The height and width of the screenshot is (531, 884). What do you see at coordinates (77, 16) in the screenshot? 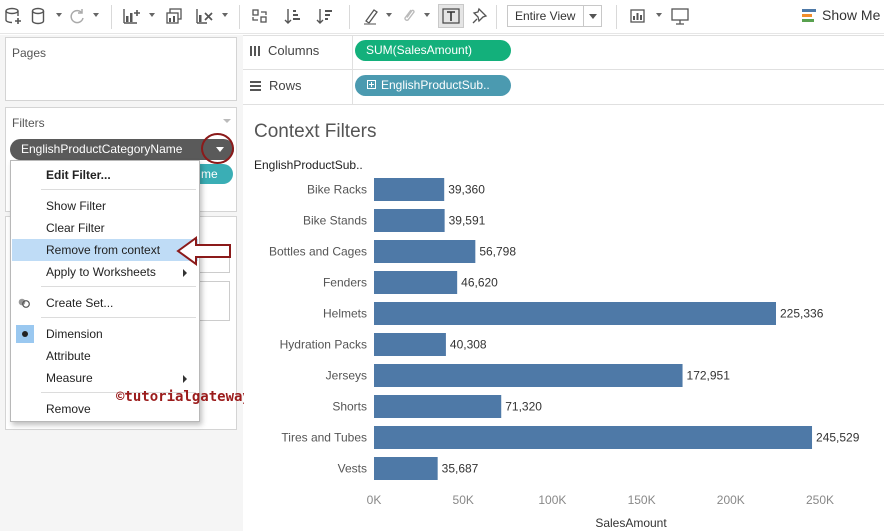
I see `refresh-icon` at bounding box center [77, 16].